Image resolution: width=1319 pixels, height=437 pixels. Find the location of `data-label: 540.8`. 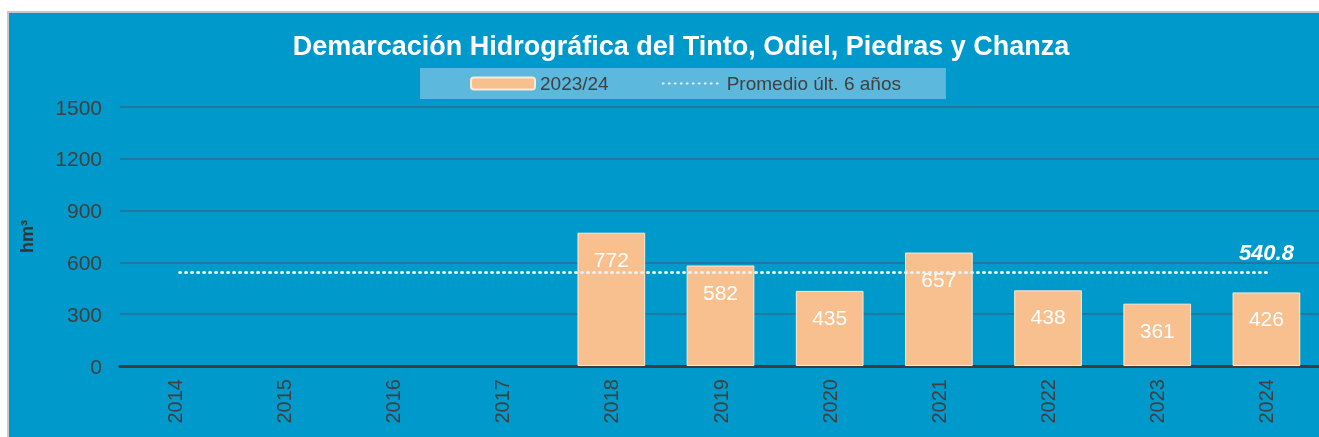

data-label: 540.8 is located at coordinates (1266, 253).